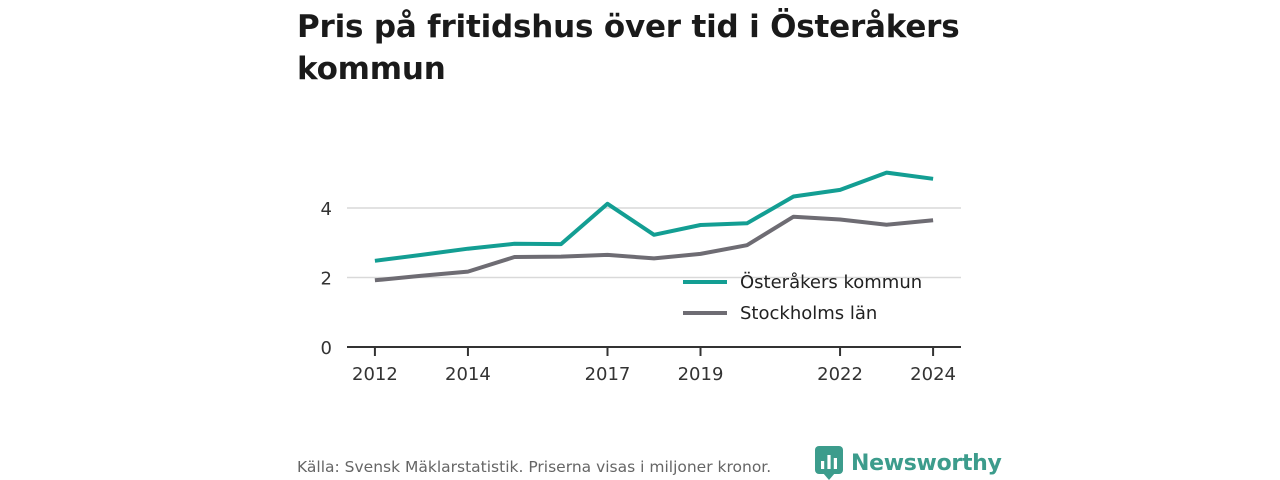  Describe the element at coordinates (608, 374) in the screenshot. I see `x-tick-label: 2017` at that location.